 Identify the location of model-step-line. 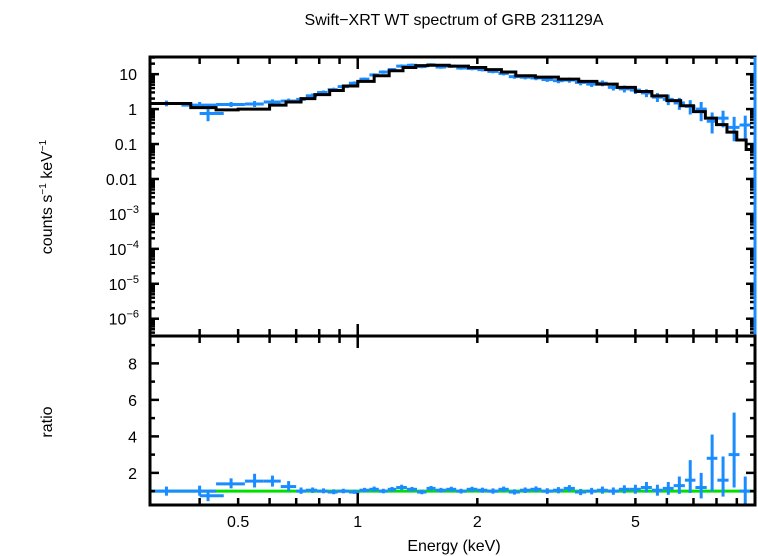
(452, 107).